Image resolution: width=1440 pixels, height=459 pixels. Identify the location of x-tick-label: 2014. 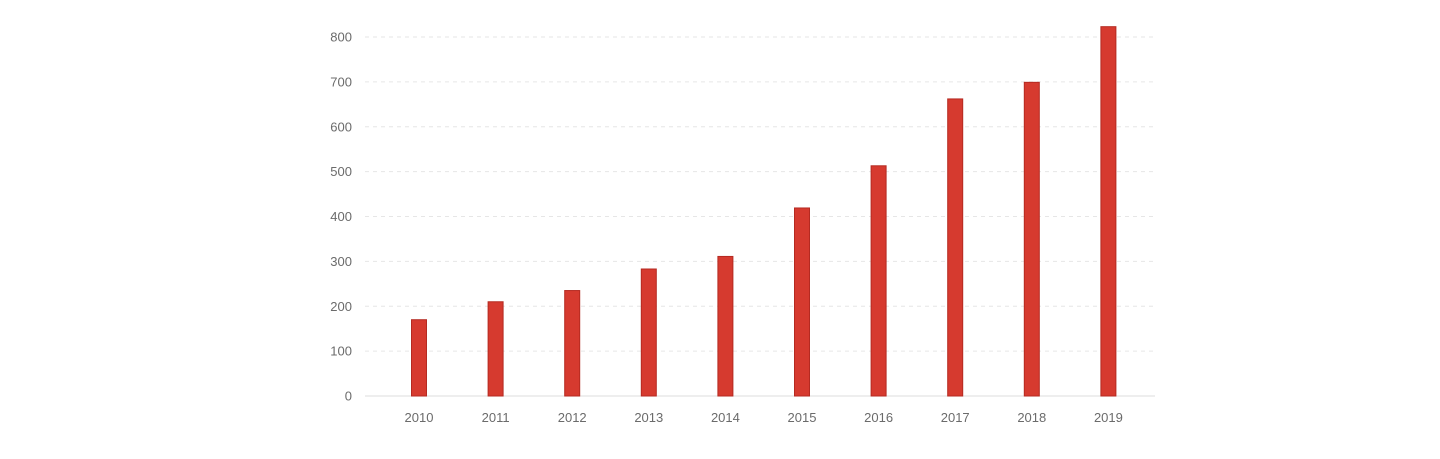
(725, 417).